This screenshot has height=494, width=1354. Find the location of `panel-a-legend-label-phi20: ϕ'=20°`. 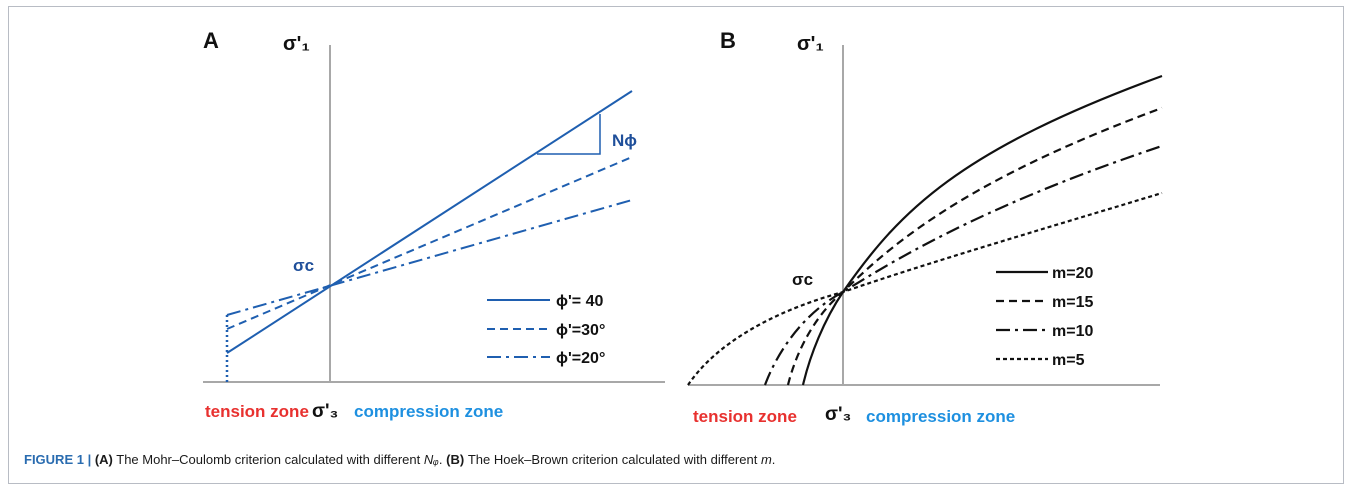

panel-a-legend-label-phi20: ϕ'=20° is located at coordinates (580, 358).